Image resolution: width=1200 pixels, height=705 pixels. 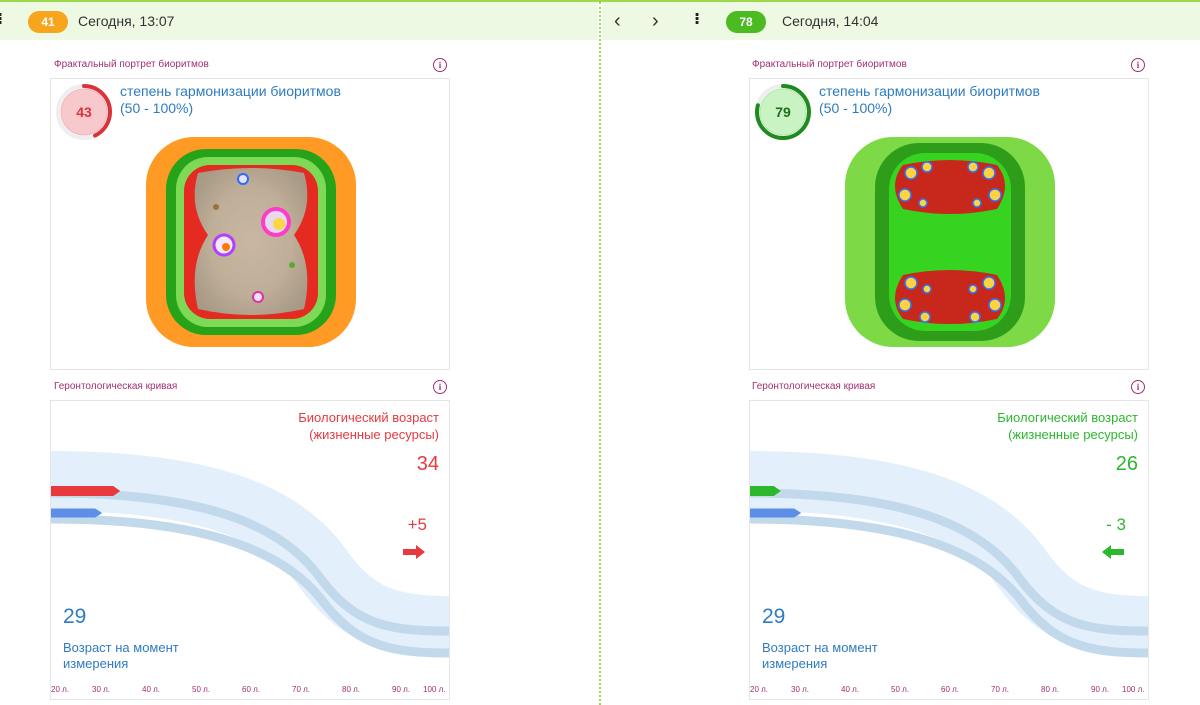 I want to click on record-header: ‹ › ⁝ 78 Сегодня, 14:04, so click(x=901, y=21).